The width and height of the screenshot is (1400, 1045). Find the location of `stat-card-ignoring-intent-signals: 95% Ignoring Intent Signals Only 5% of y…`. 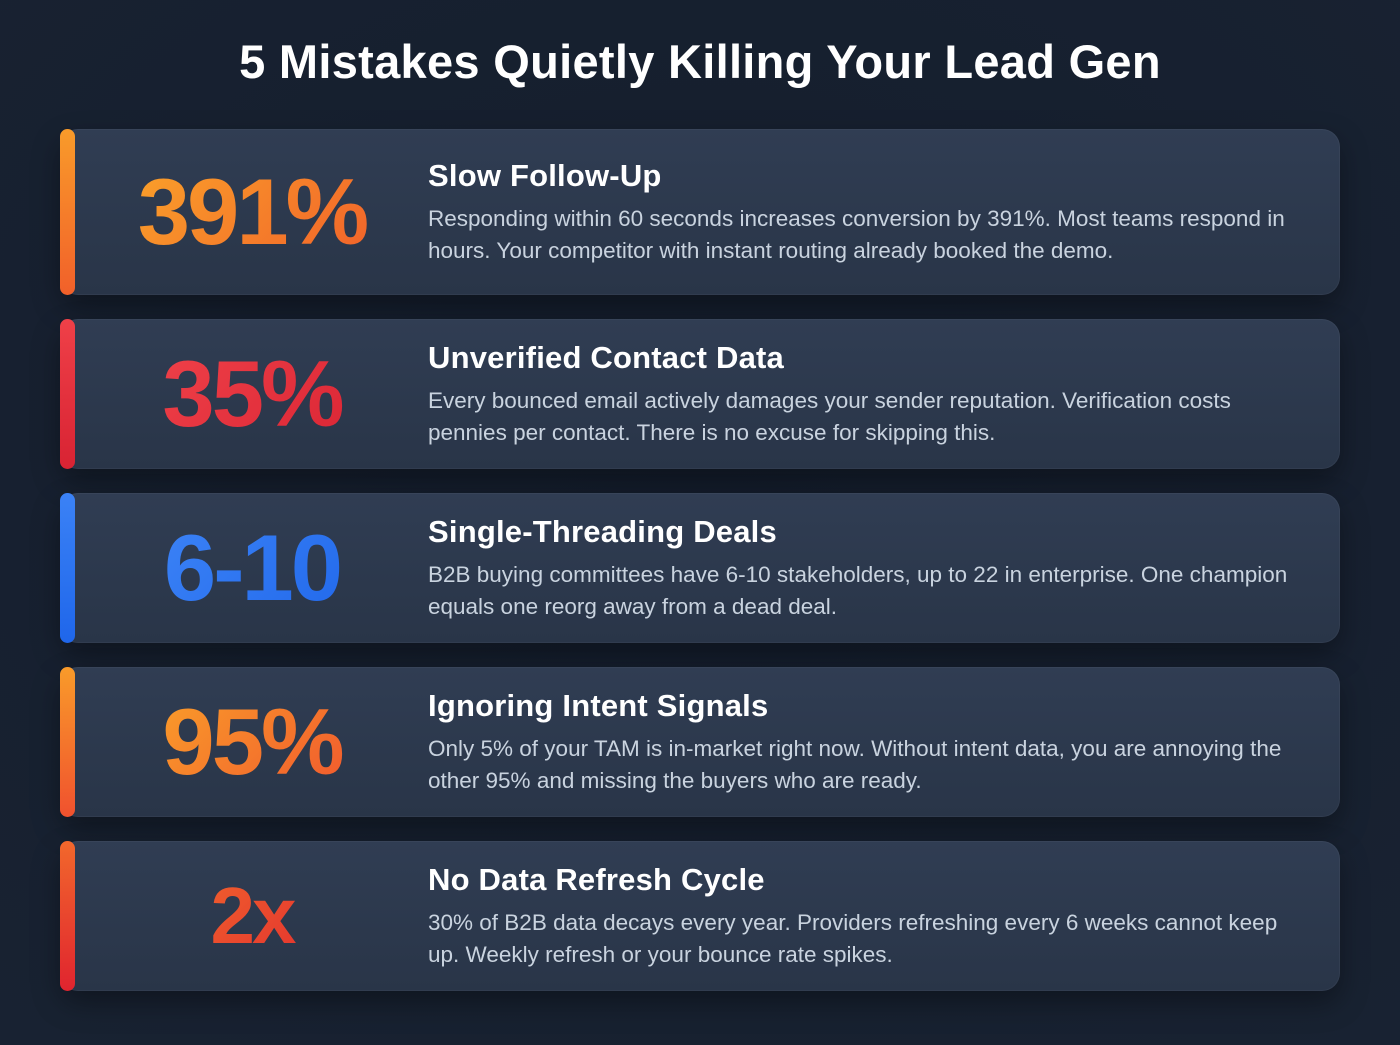

stat-card-ignoring-intent-signals: 95% Ignoring Intent Signals Only 5% of y… is located at coordinates (700, 742).